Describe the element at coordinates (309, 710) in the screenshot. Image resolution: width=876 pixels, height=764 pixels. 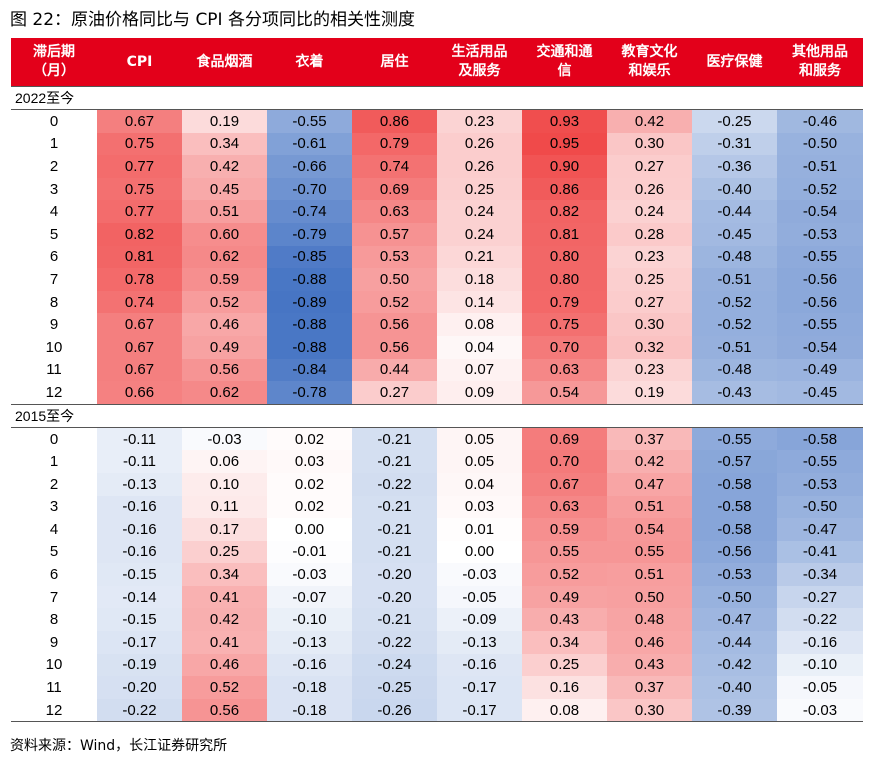
I see `correlation-cell: -0.18` at that location.